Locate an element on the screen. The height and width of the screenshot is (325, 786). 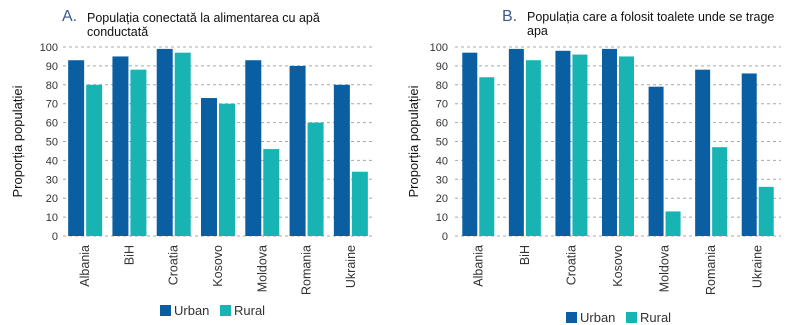
chart-b-title-line: apa is located at coordinates (537, 31).